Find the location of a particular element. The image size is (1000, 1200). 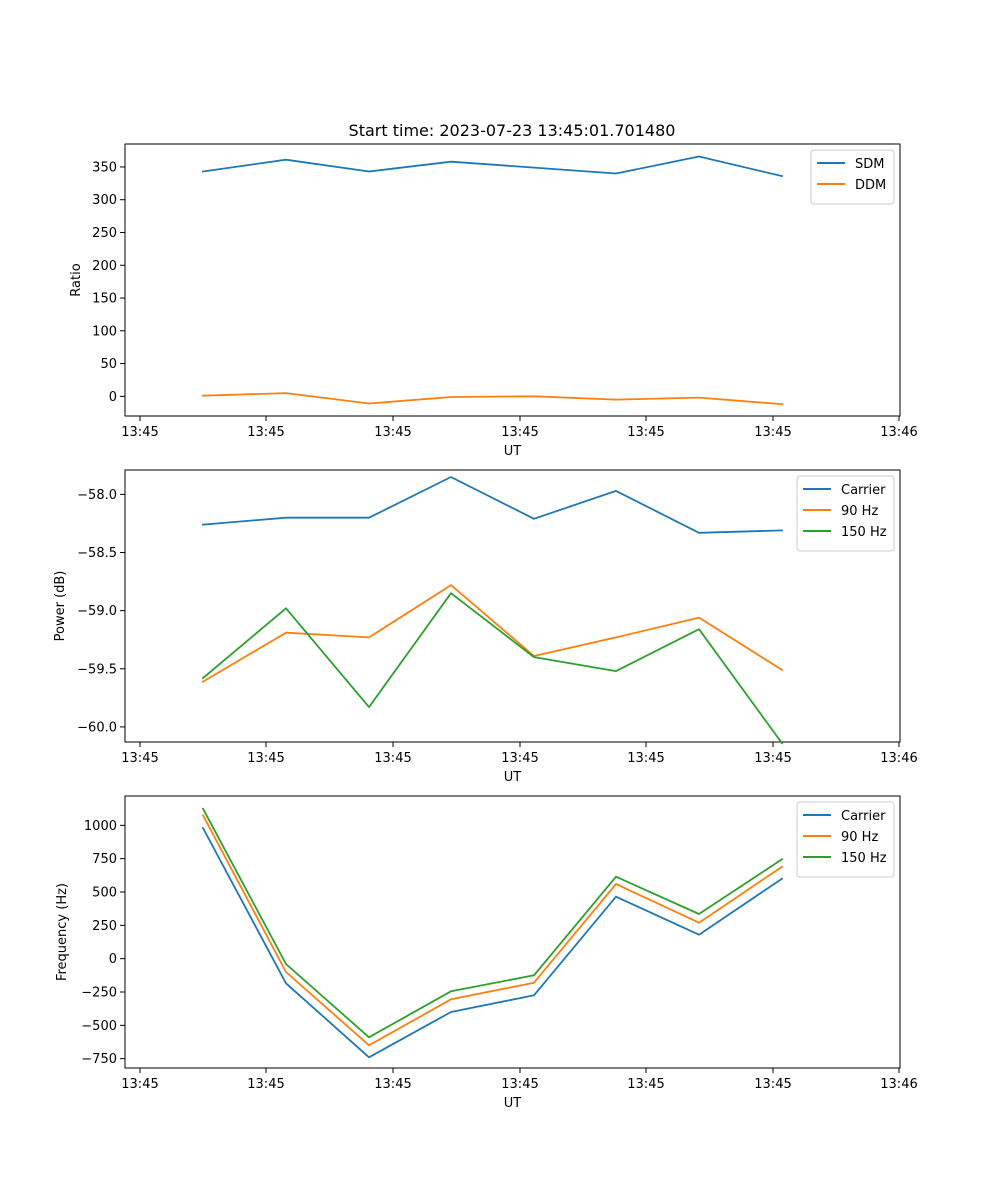

y-tick-label: −500 is located at coordinates (99, 1026).